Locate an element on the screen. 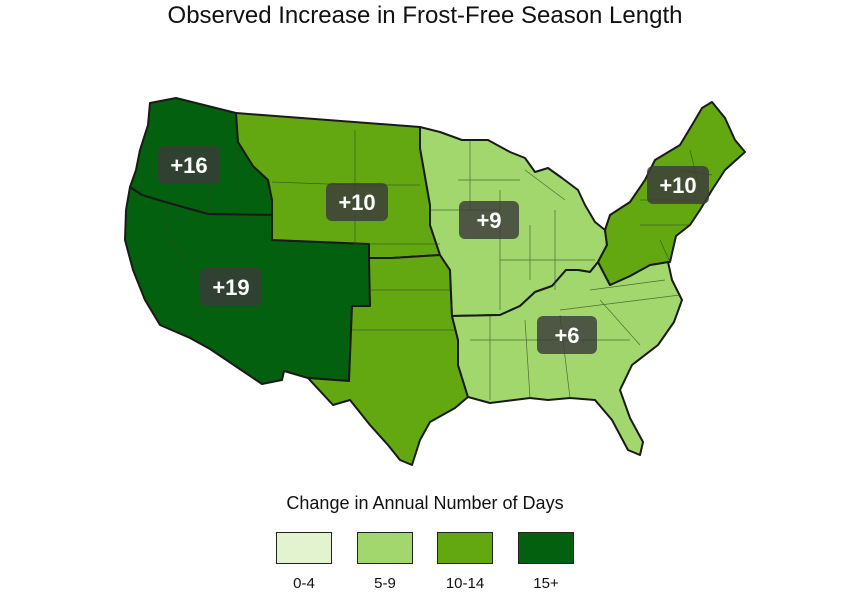 This screenshot has height=600, width=850. badge-great-plains-north: +10 is located at coordinates (357, 202).